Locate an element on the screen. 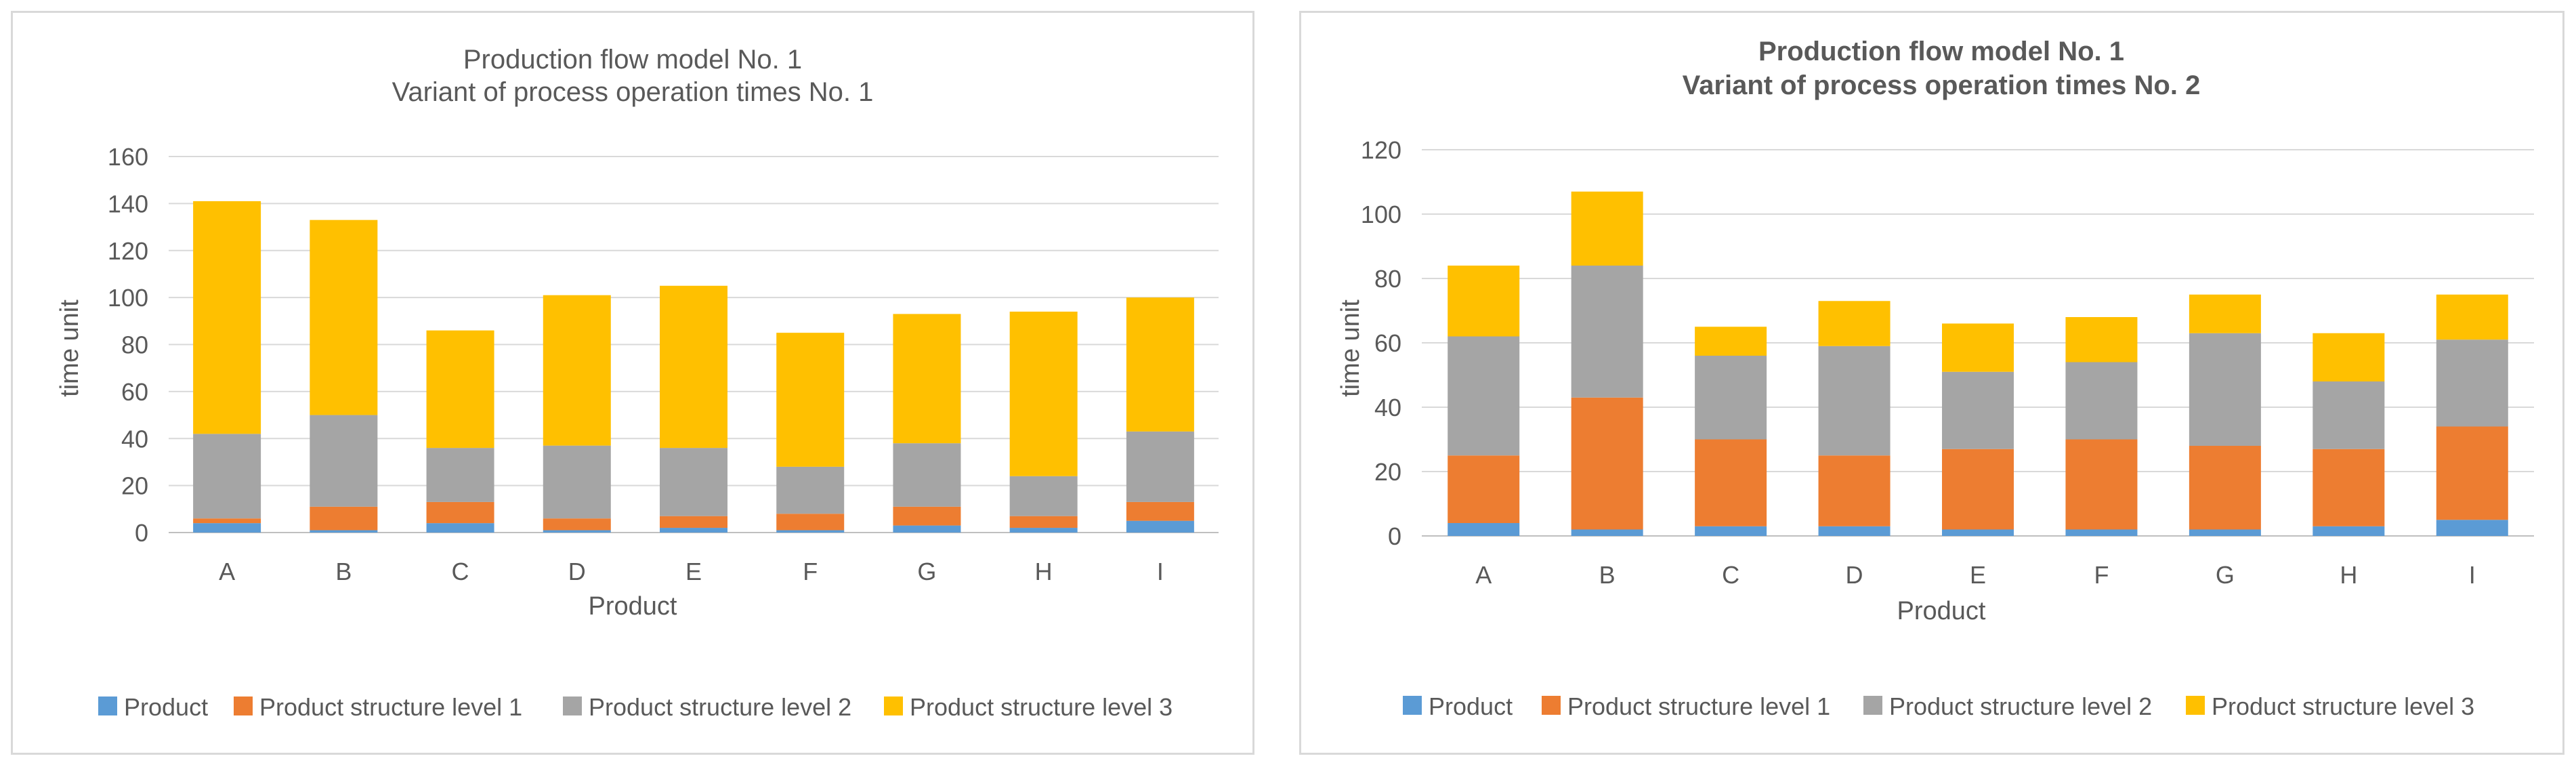 Image resolution: width=2576 pixels, height=769 pixels. y-tick-label-120: 120 is located at coordinates (128, 251).